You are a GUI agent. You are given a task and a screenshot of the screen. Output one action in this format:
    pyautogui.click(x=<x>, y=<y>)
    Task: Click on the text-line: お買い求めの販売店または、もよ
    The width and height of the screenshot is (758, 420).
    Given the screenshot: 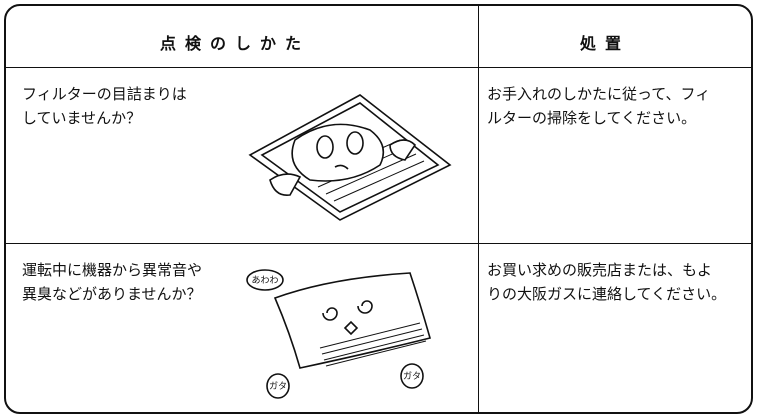 What is the action you would take?
    pyautogui.click(x=600, y=270)
    